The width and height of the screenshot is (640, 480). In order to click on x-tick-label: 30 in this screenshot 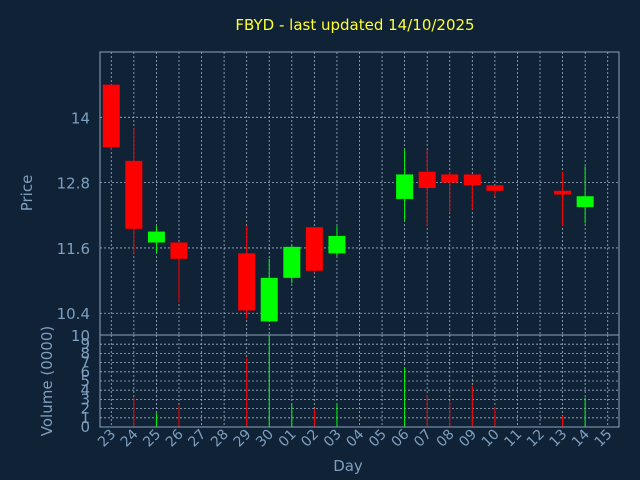, I will do `click(265, 439)`.